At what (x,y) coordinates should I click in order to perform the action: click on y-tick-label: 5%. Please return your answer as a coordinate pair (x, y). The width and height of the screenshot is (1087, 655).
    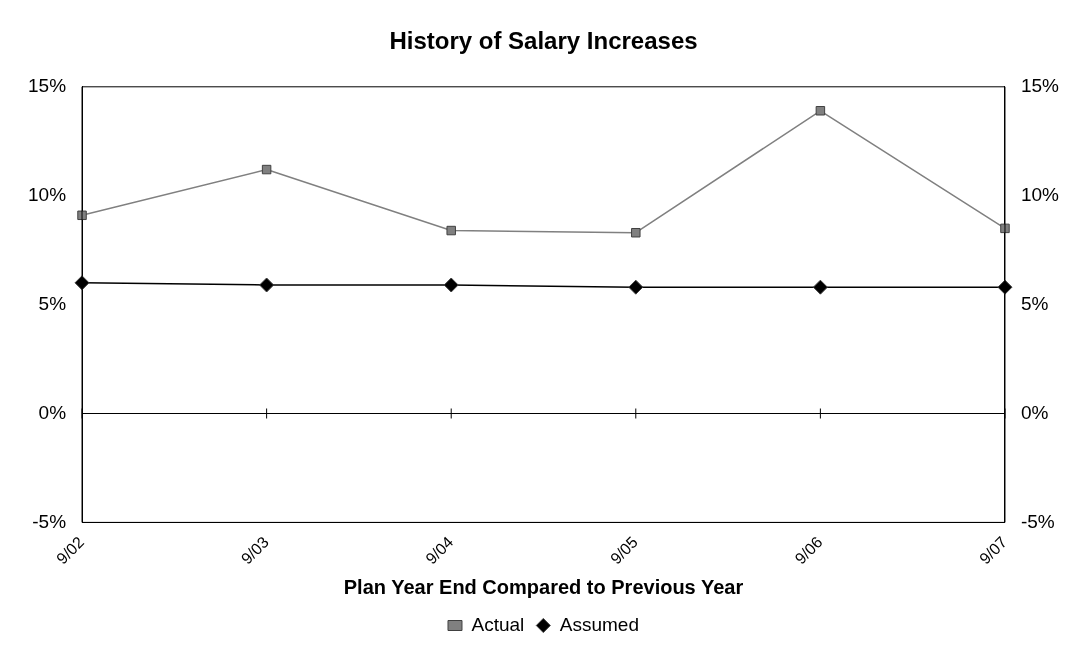
    Looking at the image, I should click on (52, 303).